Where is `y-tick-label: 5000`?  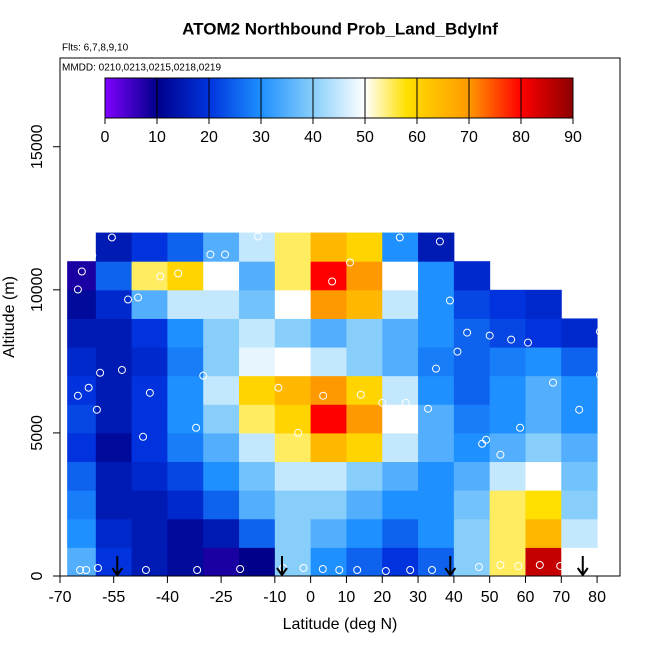
y-tick-label: 5000 is located at coordinates (37, 433).